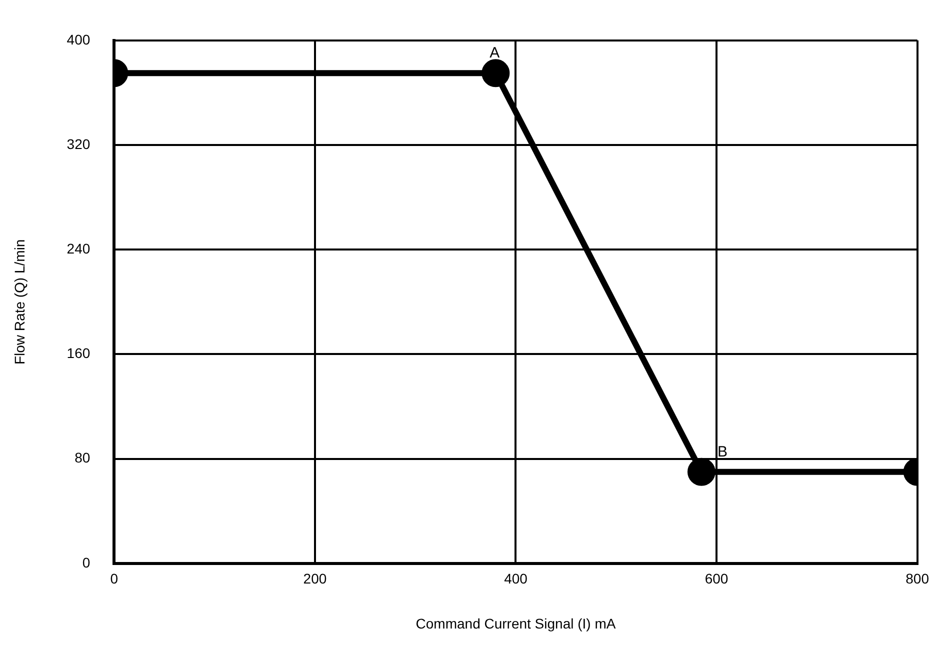 This screenshot has width=945, height=645. Describe the element at coordinates (114, 578) in the screenshot. I see `x-tick-label: 0` at that location.